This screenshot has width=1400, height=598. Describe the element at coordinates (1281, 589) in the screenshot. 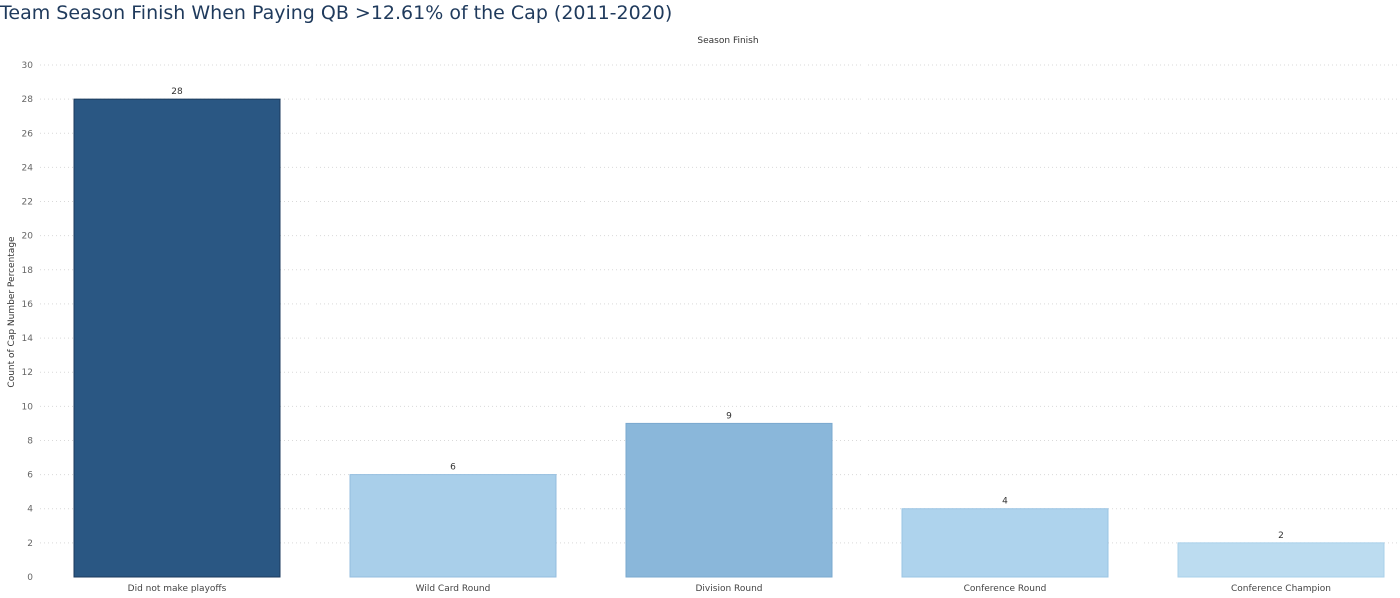

I see `category-label: Conference Champion` at that location.